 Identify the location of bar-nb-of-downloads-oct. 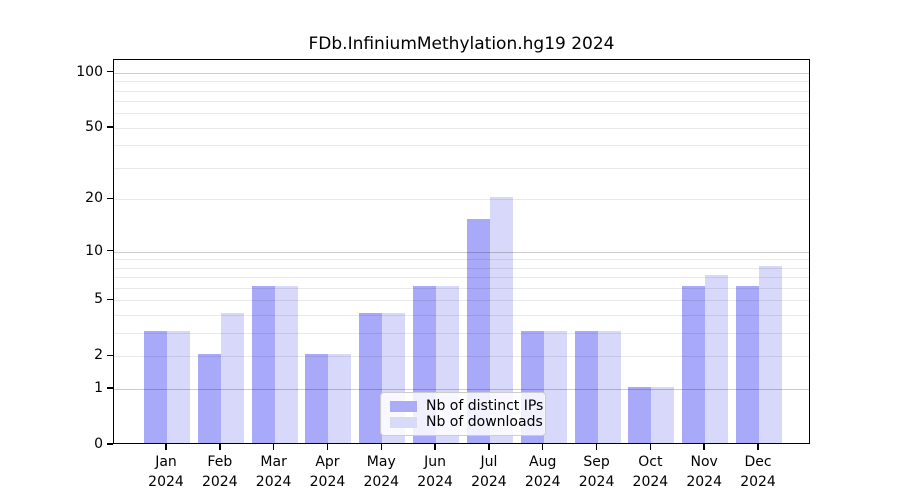
(663, 415).